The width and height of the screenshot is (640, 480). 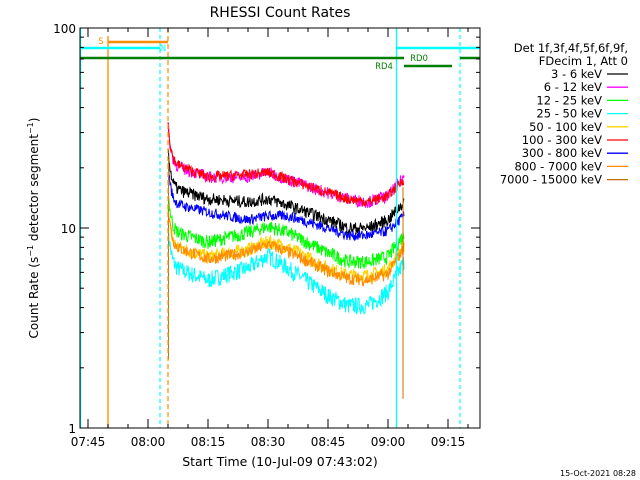 I want to click on legend-entry-label: 800 - 7000 keV, so click(x=558, y=166).